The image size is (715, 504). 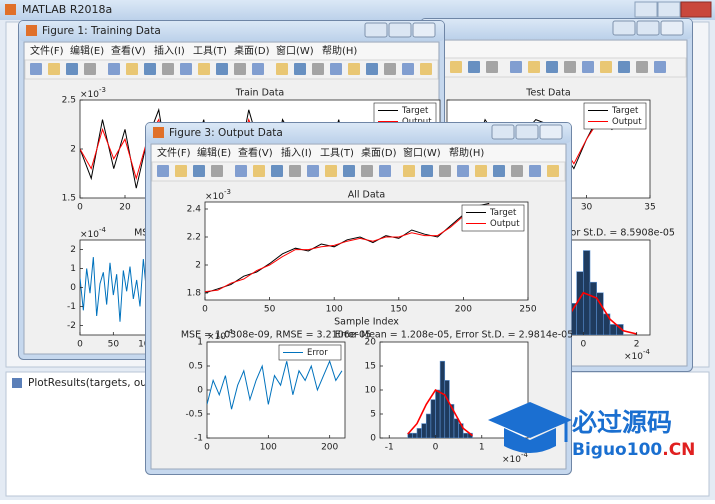 I want to click on histogram-bar, so click(x=428, y=425).